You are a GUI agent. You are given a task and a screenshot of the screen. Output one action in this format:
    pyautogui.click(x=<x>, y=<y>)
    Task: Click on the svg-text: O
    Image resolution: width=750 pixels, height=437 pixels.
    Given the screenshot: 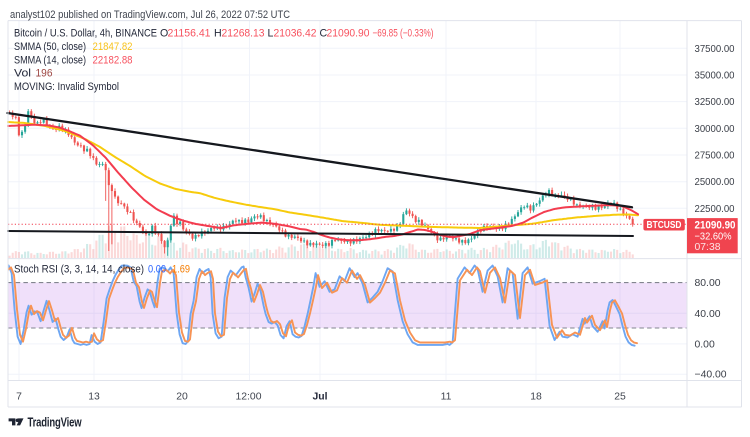 What is the action you would take?
    pyautogui.click(x=164, y=33)
    